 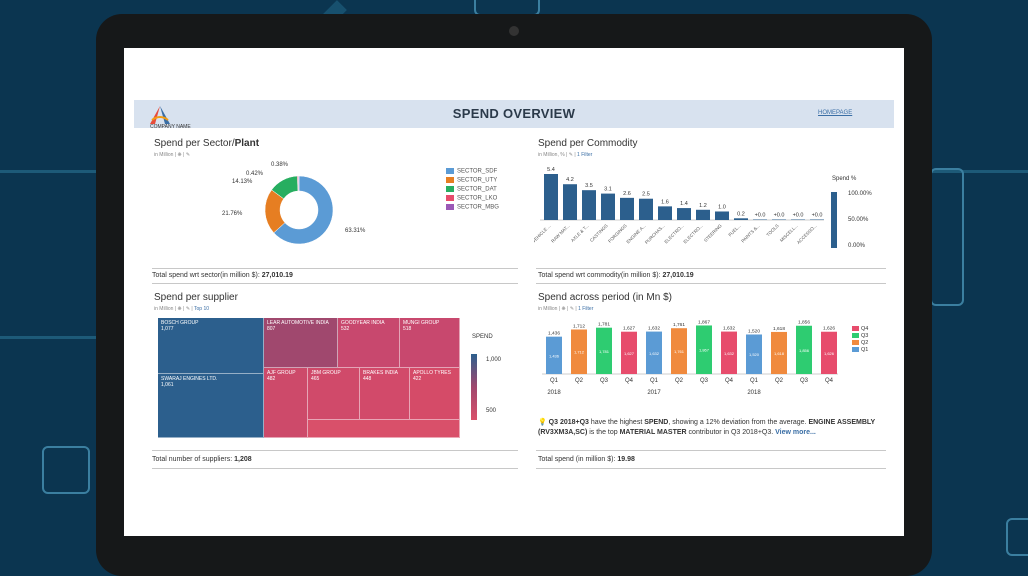 What do you see at coordinates (835, 113) in the screenshot?
I see `homepage-link: HOMEPAGE` at bounding box center [835, 113].